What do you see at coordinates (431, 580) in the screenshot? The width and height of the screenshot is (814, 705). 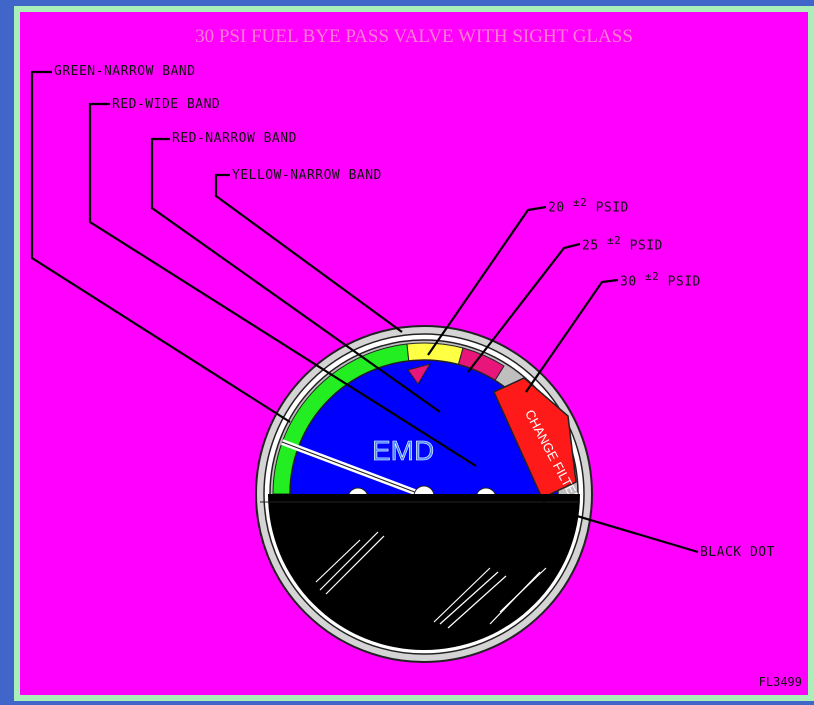 I see `glass-reflection` at bounding box center [431, 580].